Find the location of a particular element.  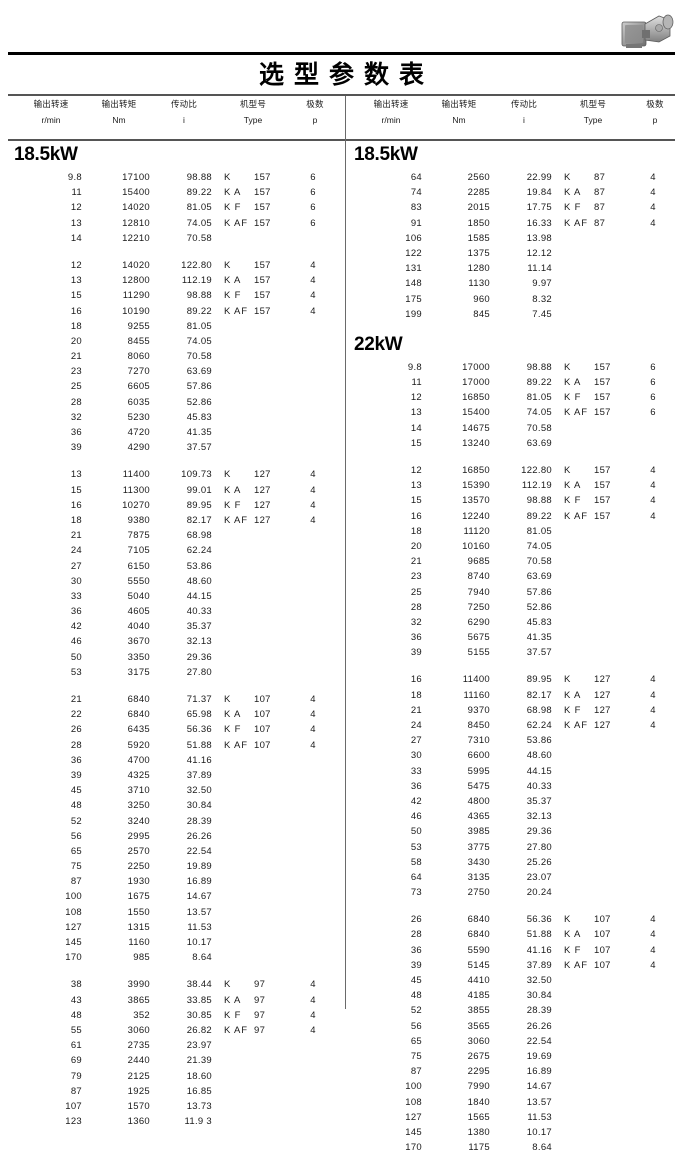

cell-ratio: 41.16 is located at coordinates (199, 760).